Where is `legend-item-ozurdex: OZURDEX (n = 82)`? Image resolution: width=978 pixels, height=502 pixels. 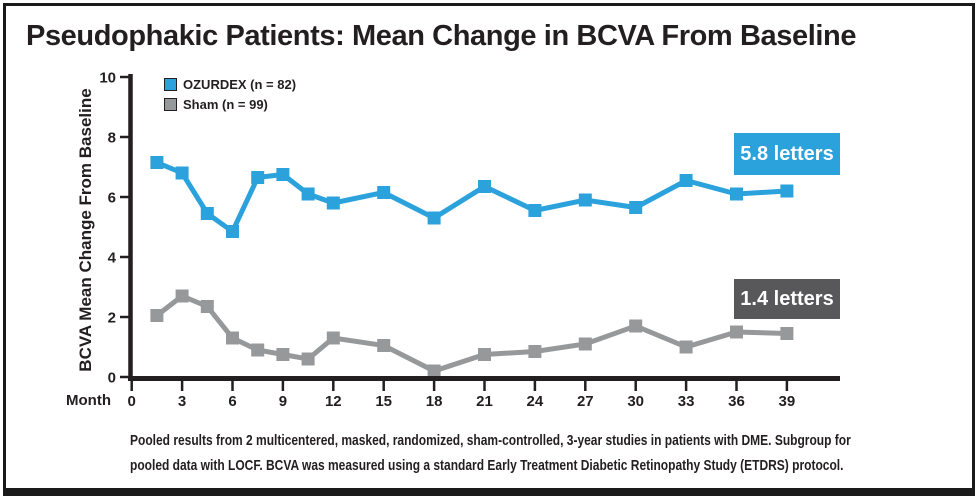 legend-item-ozurdex: OZURDEX (n = 82) is located at coordinates (230, 84).